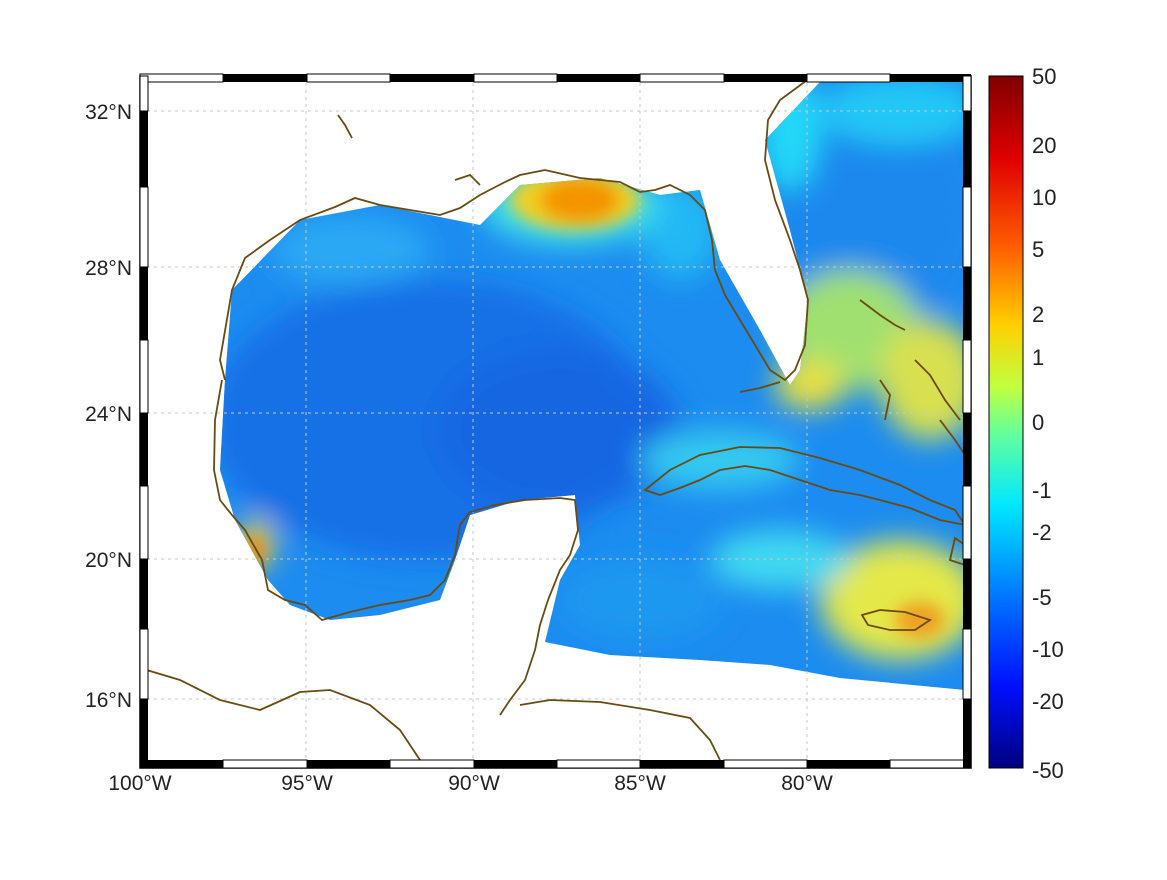 This screenshot has height=880, width=1167. Describe the element at coordinates (1044, 76) in the screenshot. I see `colorbar-label-50: 50` at that location.